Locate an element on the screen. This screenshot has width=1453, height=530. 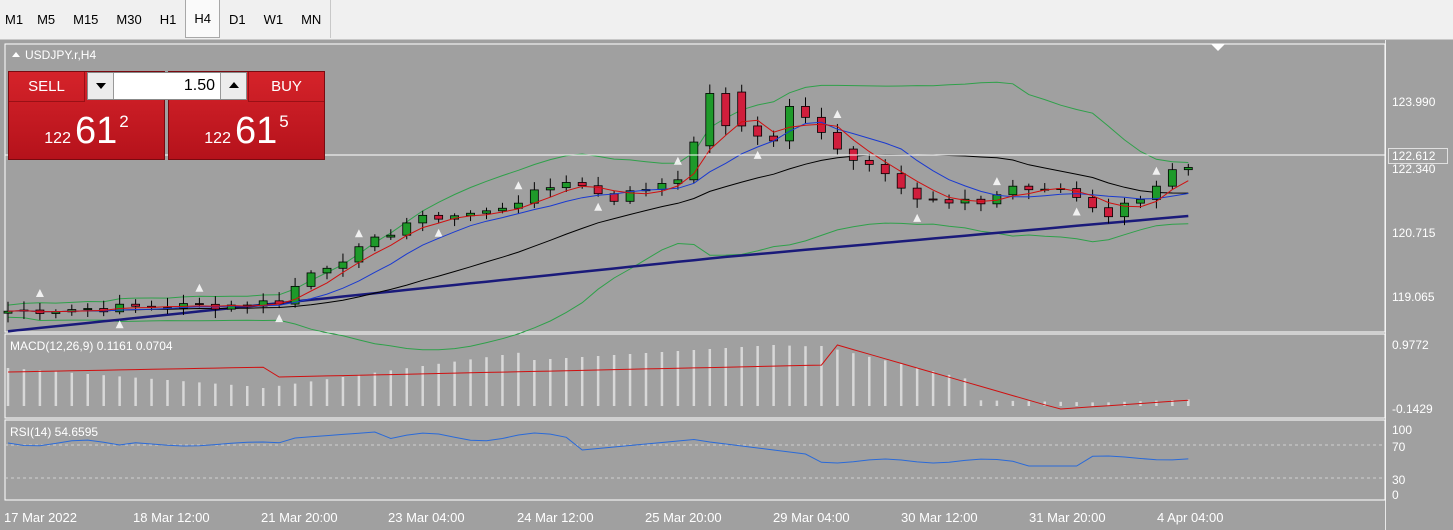
macd-label: MACD(12,26,9) 0.1161 0.0704 is located at coordinates (91, 346).